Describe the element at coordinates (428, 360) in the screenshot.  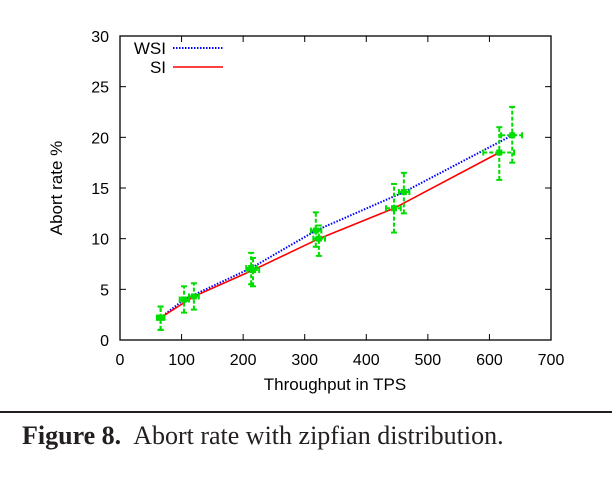
I see `x-tick-label: 500` at that location.